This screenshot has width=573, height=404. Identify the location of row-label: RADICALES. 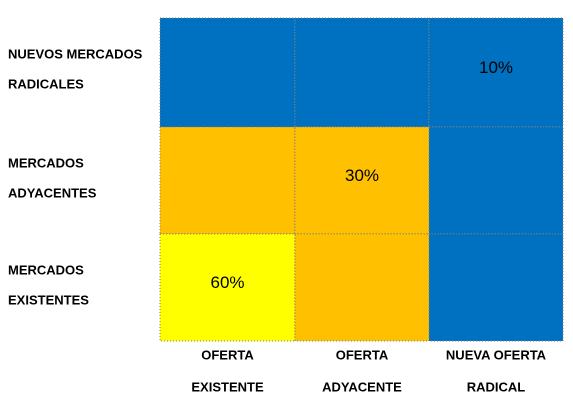
(46, 83).